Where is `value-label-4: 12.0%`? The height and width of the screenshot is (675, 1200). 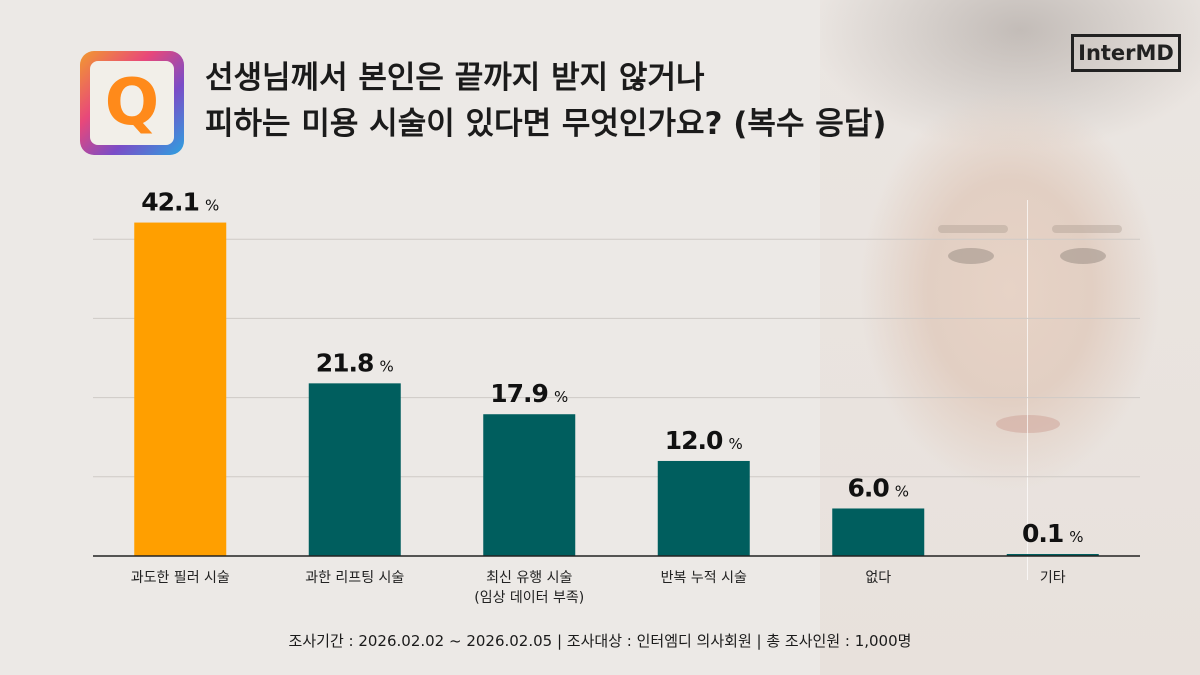
value-label-4: 12.0% is located at coordinates (704, 440).